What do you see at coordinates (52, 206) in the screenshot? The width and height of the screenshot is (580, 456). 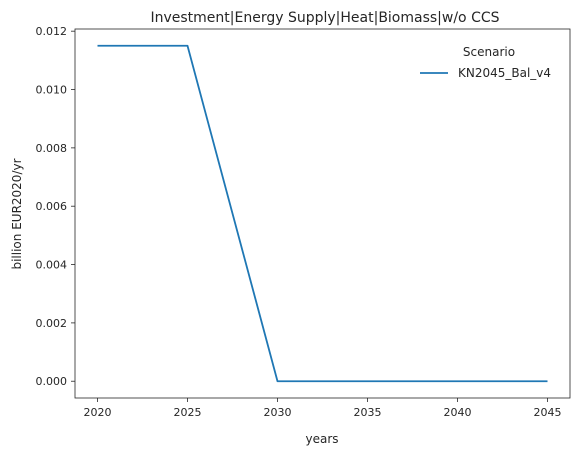 I see `y-tick-label: 0.006` at bounding box center [52, 206].